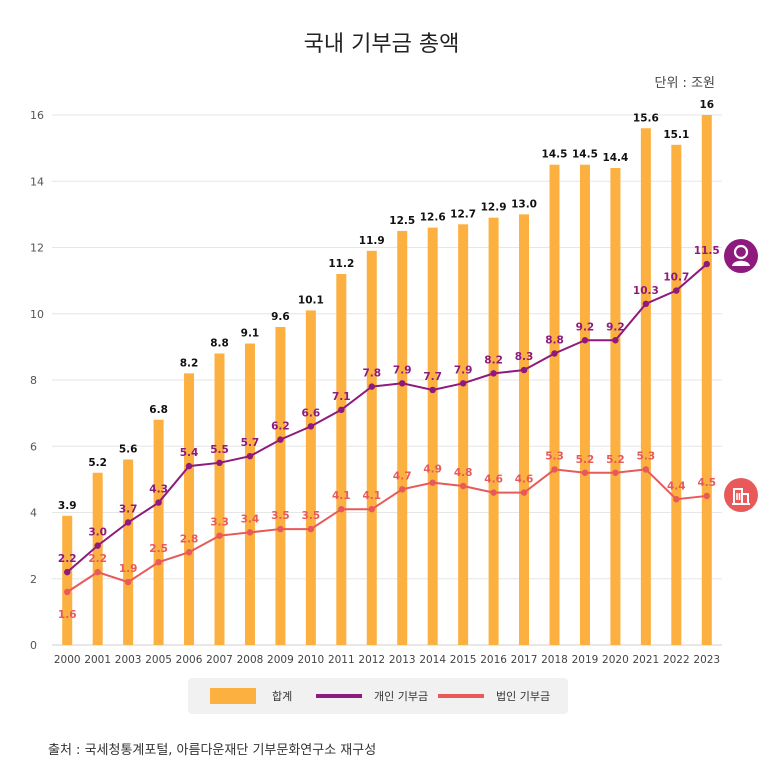  Describe the element at coordinates (341, 660) in the screenshot. I see `x-tick-label: 2011` at that location.